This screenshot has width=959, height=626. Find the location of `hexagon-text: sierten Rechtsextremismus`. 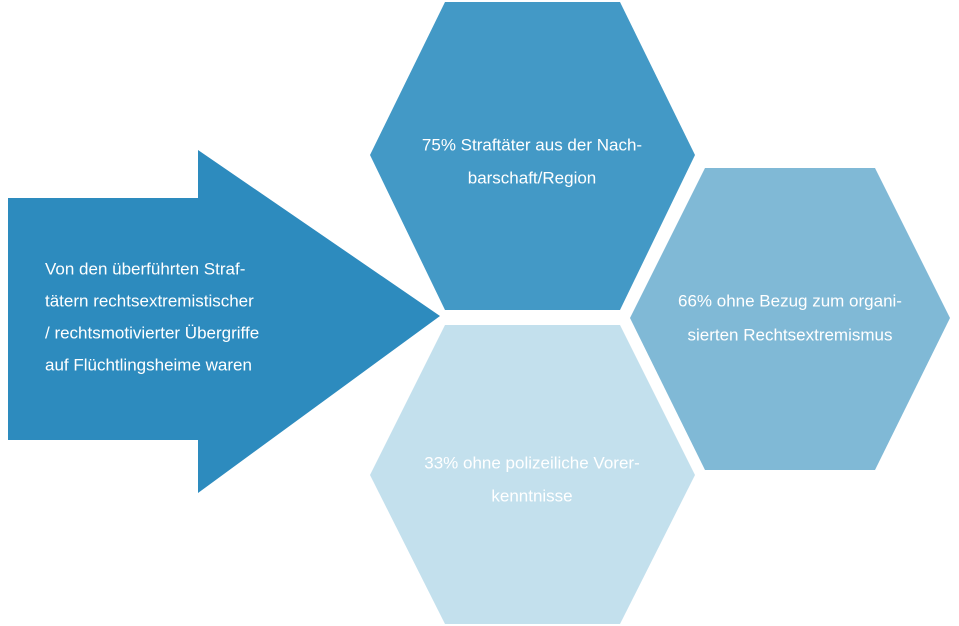

hexagon-text: sierten Rechtsextremismus is located at coordinates (789, 334).